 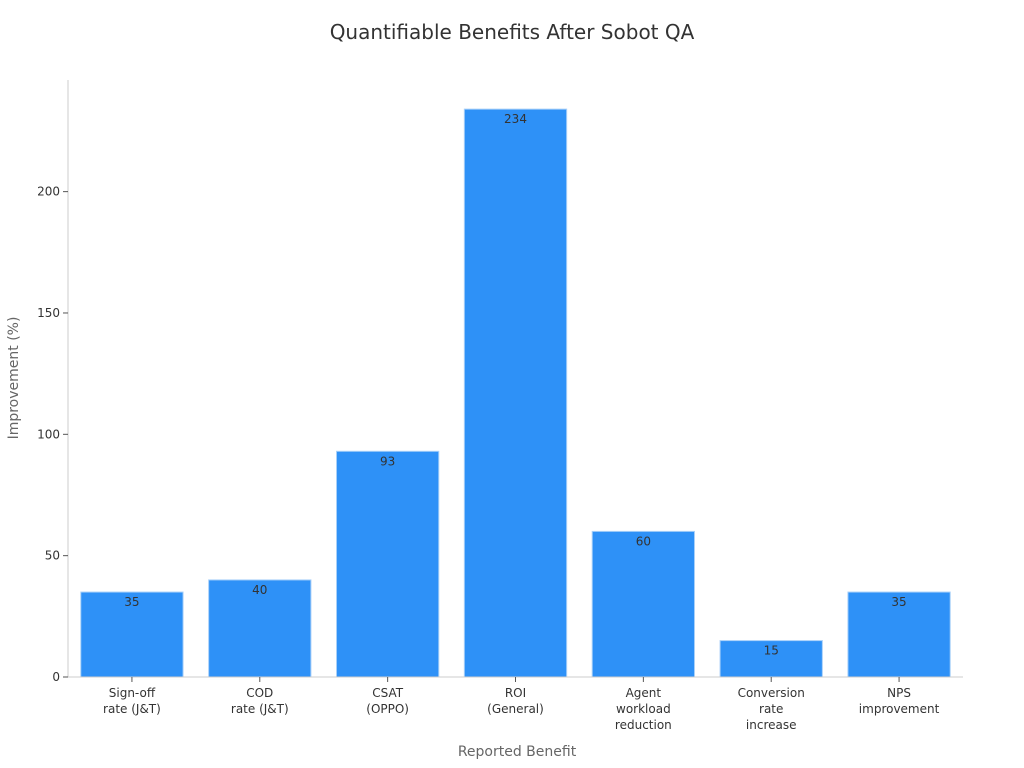 I want to click on y-tick-label: 150, so click(x=48, y=313).